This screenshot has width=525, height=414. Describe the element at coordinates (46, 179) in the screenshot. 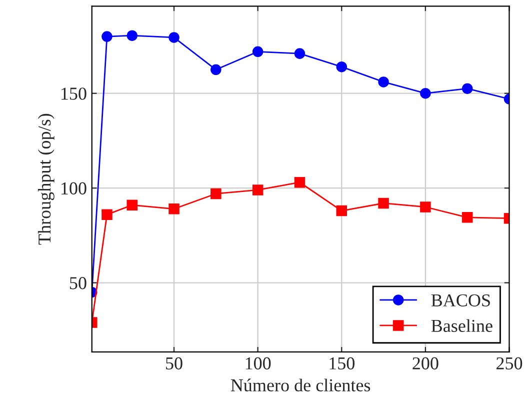

I see `y-axis-title: Throughput (op/s)` at that location.